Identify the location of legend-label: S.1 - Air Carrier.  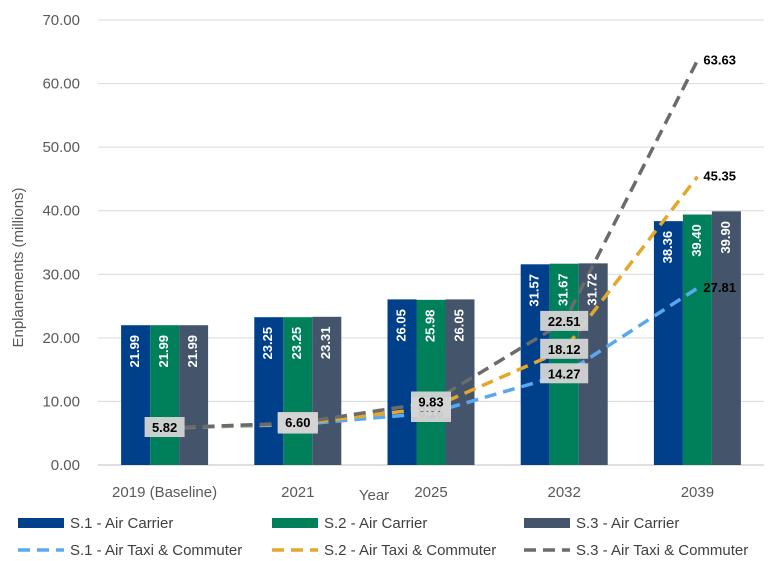
(121, 523).